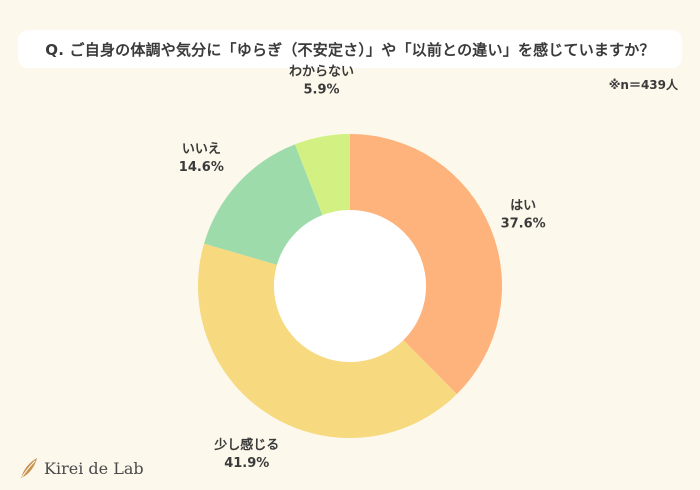 Image resolution: width=700 pixels, height=490 pixels. What do you see at coordinates (523, 206) in the screenshot?
I see `slice-label-1: はい` at bounding box center [523, 206].